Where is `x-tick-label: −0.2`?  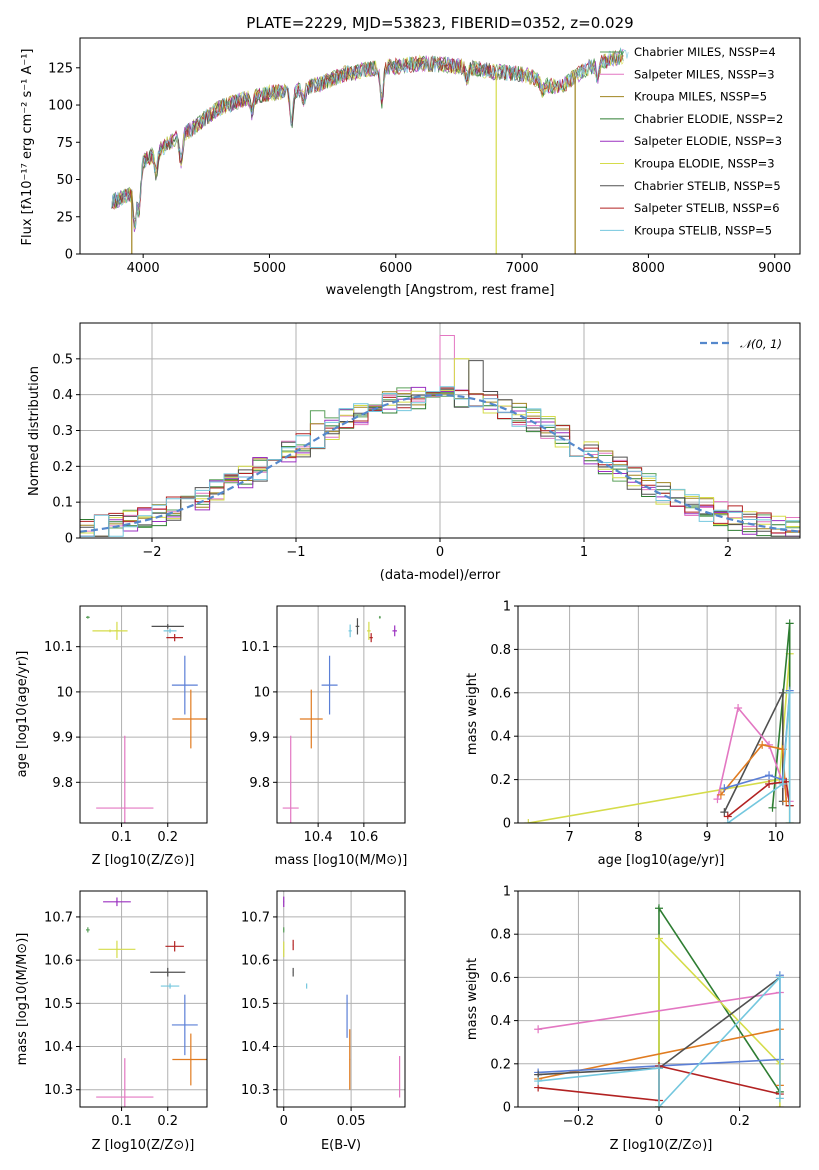
x-tick-label: −0.2 is located at coordinates (579, 1121).